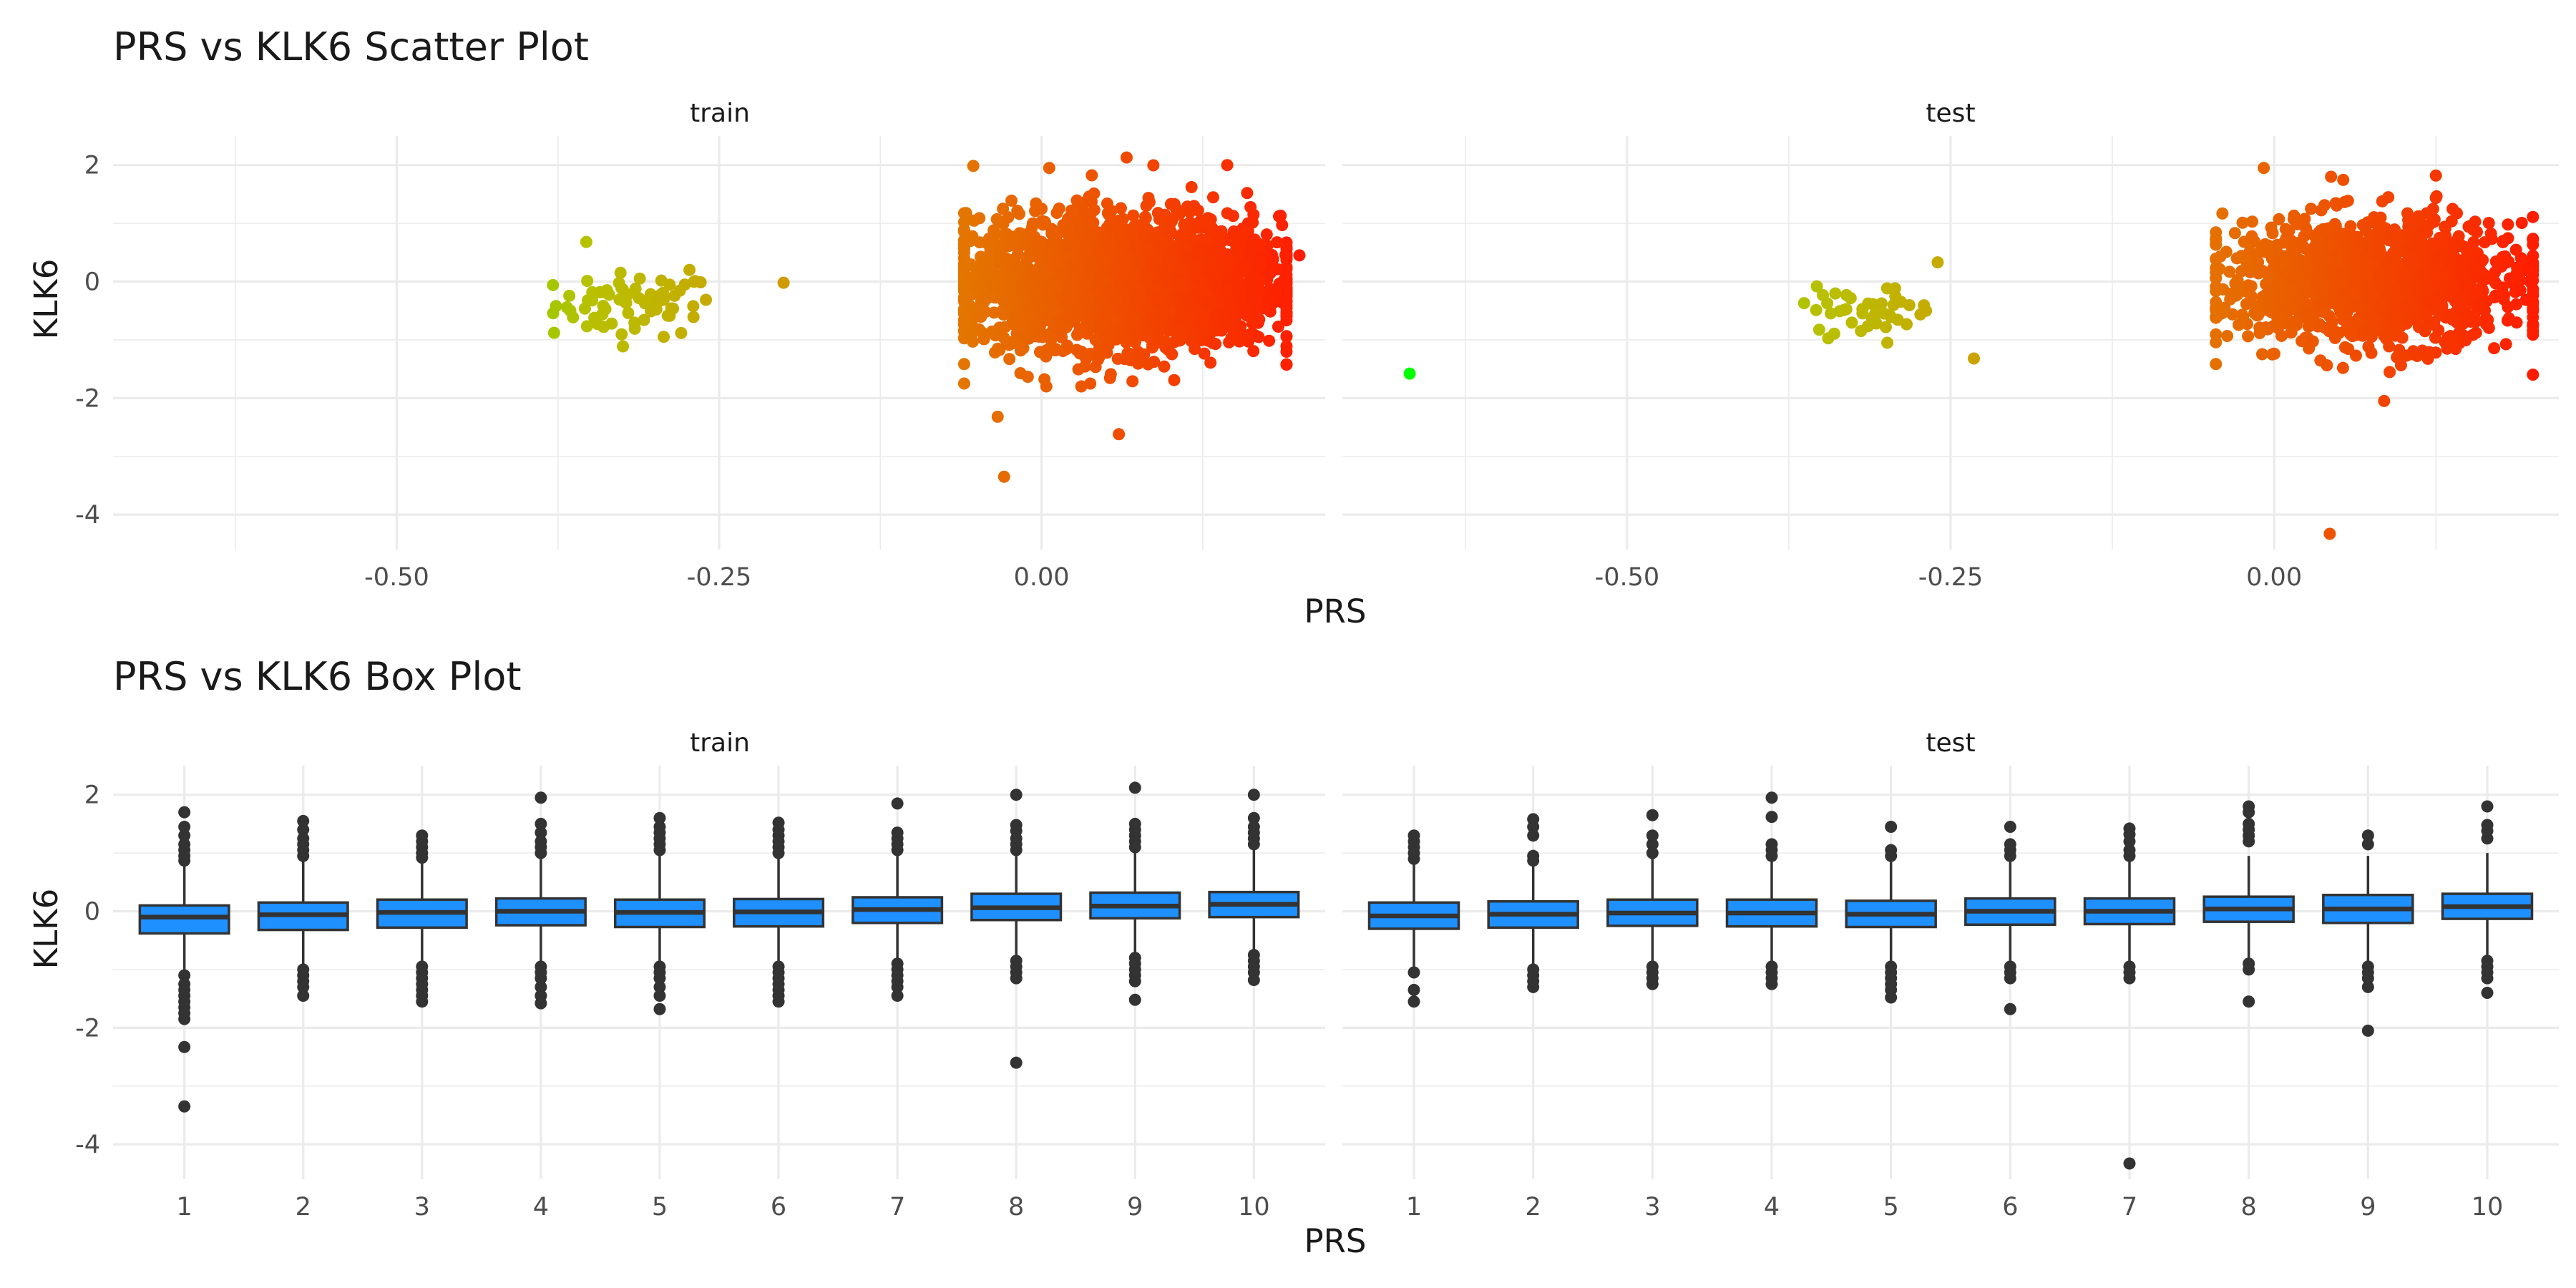 This screenshot has height=1288, width=2576. I want to click on scatter-y-axis-label: KLK6, so click(46, 299).